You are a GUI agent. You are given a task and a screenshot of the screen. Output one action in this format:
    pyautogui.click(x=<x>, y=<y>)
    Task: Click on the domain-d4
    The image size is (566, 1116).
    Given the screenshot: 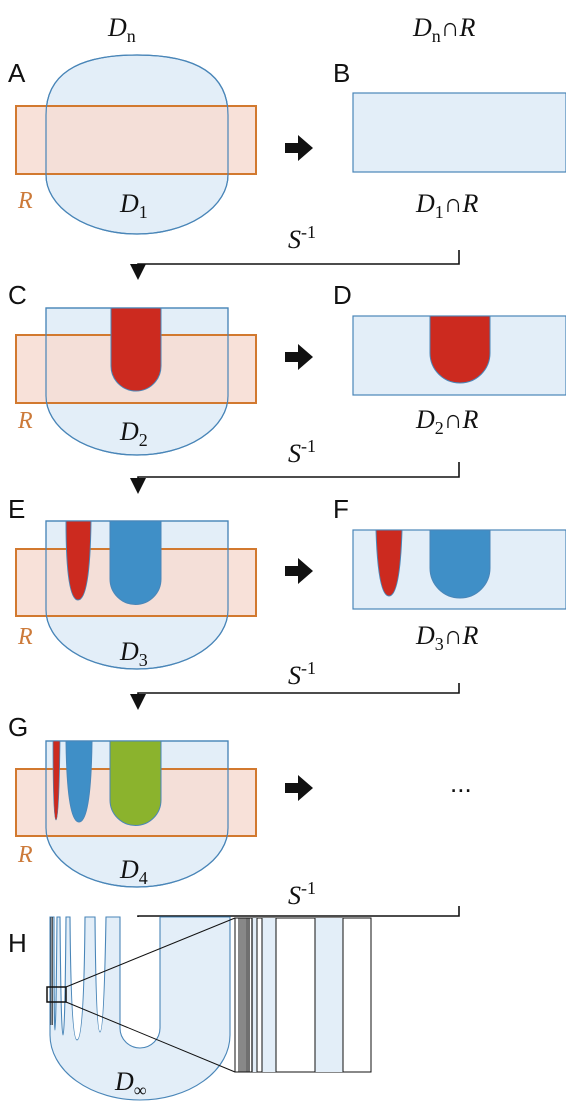 What is the action you would take?
    pyautogui.click(x=136, y=814)
    